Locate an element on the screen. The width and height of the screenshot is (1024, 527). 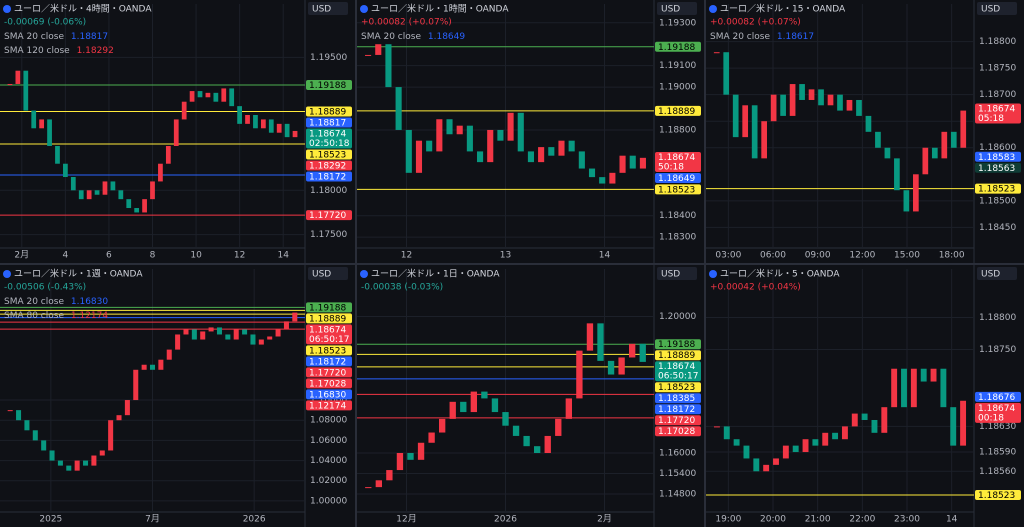
indicator-value: 1.18292 is located at coordinates (95, 51).